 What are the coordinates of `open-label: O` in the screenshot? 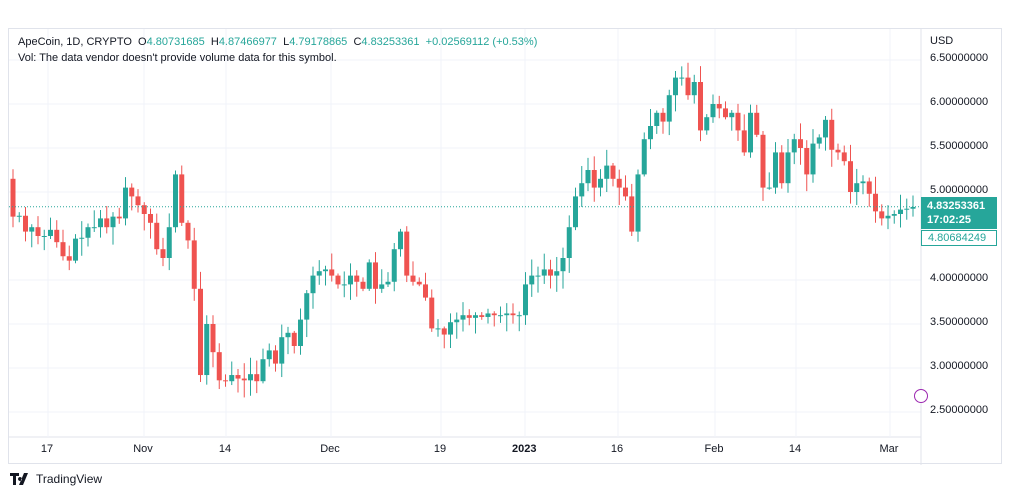 It's located at (142, 42).